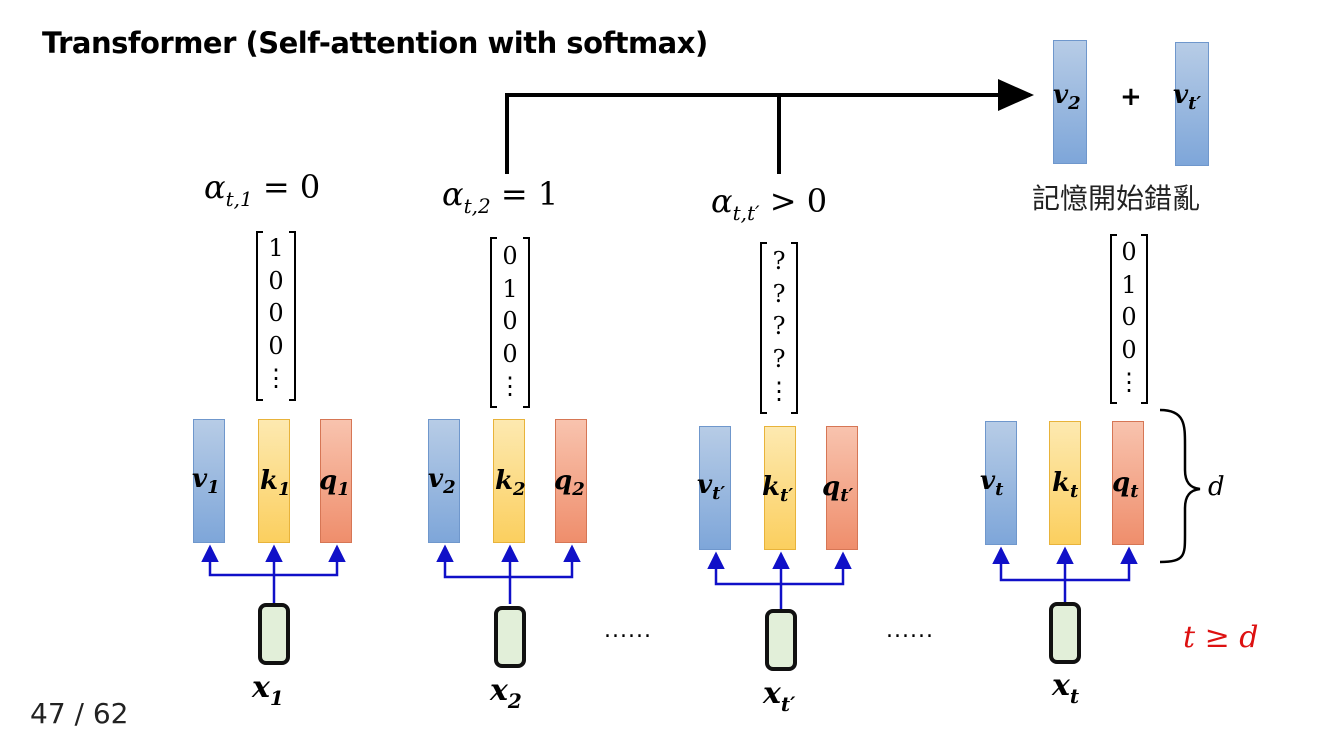 The width and height of the screenshot is (1334, 750). I want to click on input-label-2: x2, so click(506, 693).